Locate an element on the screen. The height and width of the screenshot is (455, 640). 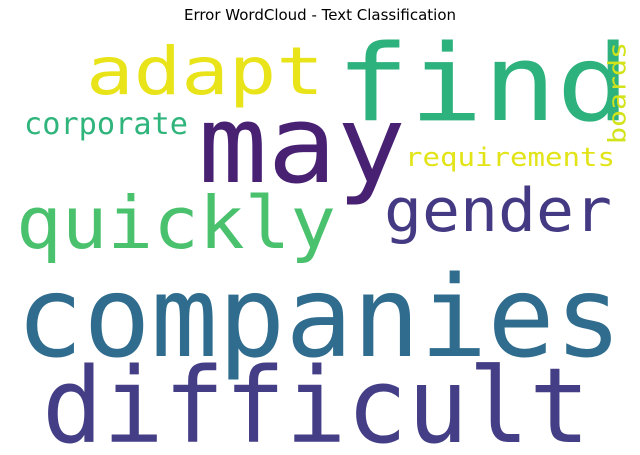
word-adapt: adapt is located at coordinates (205, 71).